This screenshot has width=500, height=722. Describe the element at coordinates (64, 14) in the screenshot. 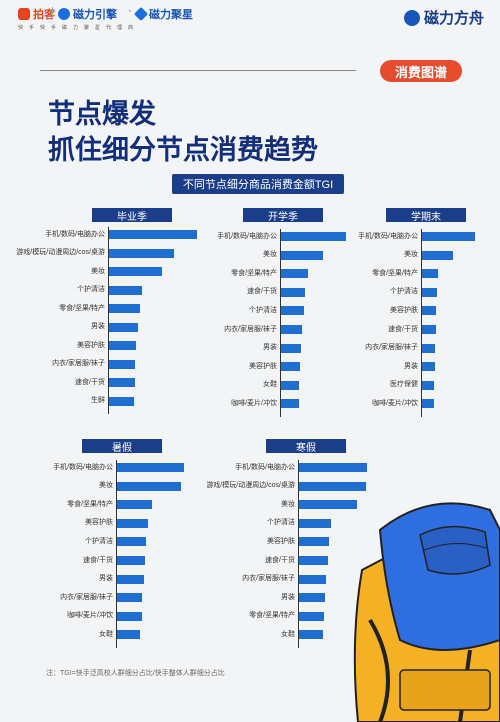

I see `yinqing-logo-icon` at that location.